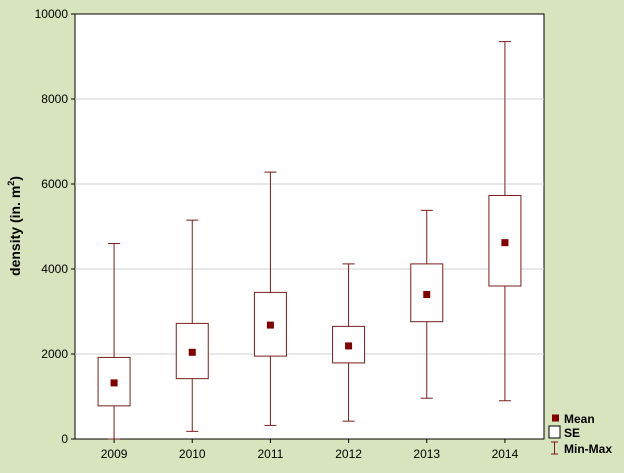 The width and height of the screenshot is (624, 473). Describe the element at coordinates (426, 454) in the screenshot. I see `x-tick-label: 2013` at that location.